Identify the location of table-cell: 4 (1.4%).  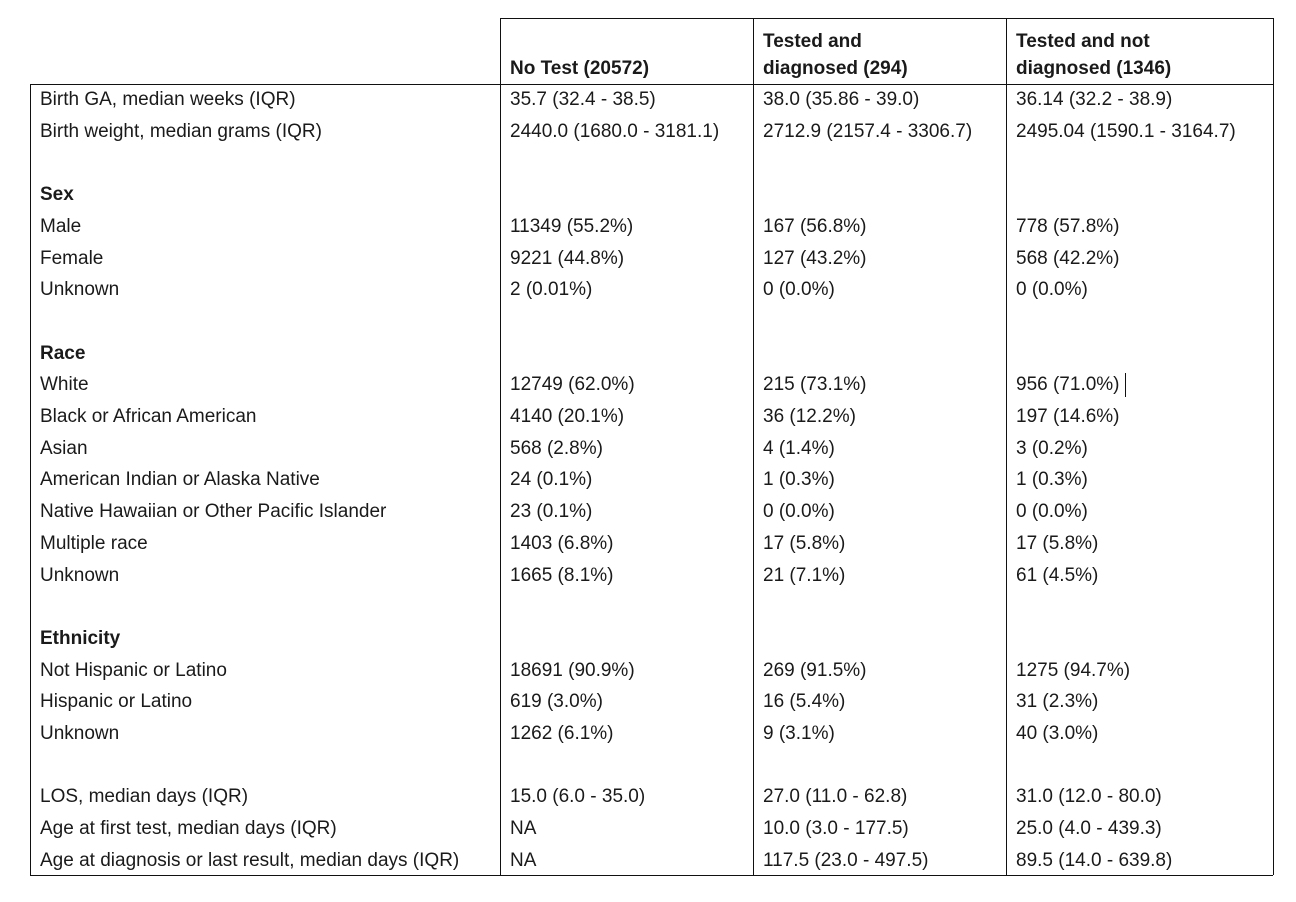
(799, 448).